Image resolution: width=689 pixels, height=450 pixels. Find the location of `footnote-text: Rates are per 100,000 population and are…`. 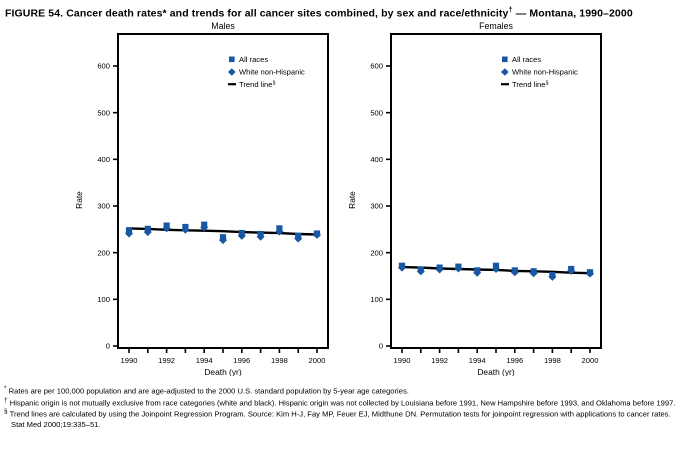

footnote-text: Rates are per 100,000 population and are… is located at coordinates (208, 391).